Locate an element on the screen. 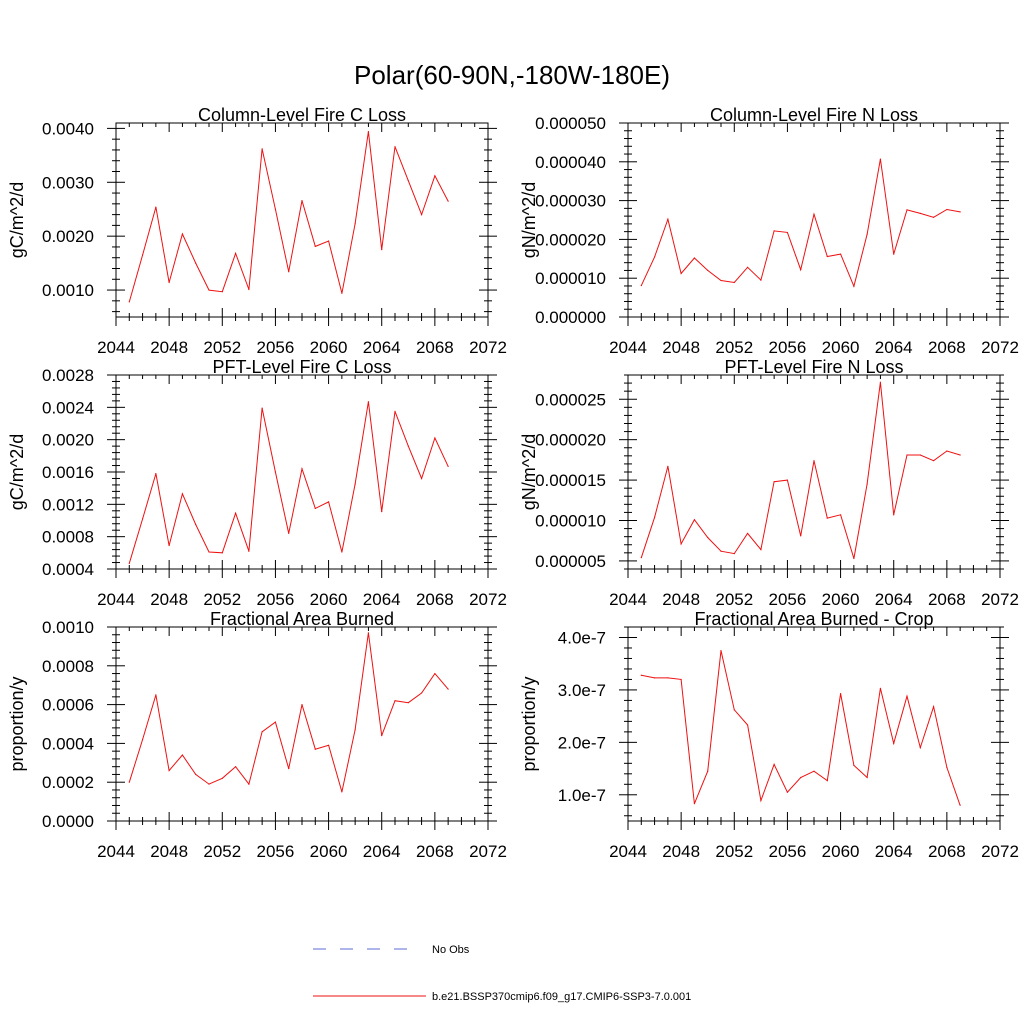 Image resolution: width=1024 pixels, height=1024 pixels. chart-title: PFT-Level Fire N Loss is located at coordinates (813, 367).